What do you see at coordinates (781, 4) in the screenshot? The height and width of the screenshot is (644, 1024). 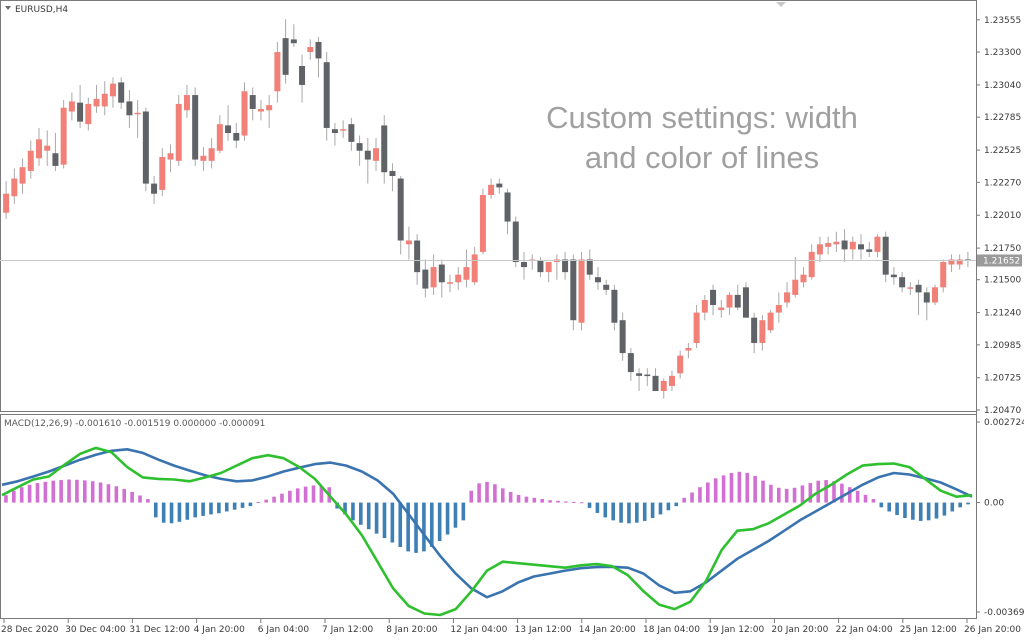 I see `chart-shift-marker-icon` at bounding box center [781, 4].